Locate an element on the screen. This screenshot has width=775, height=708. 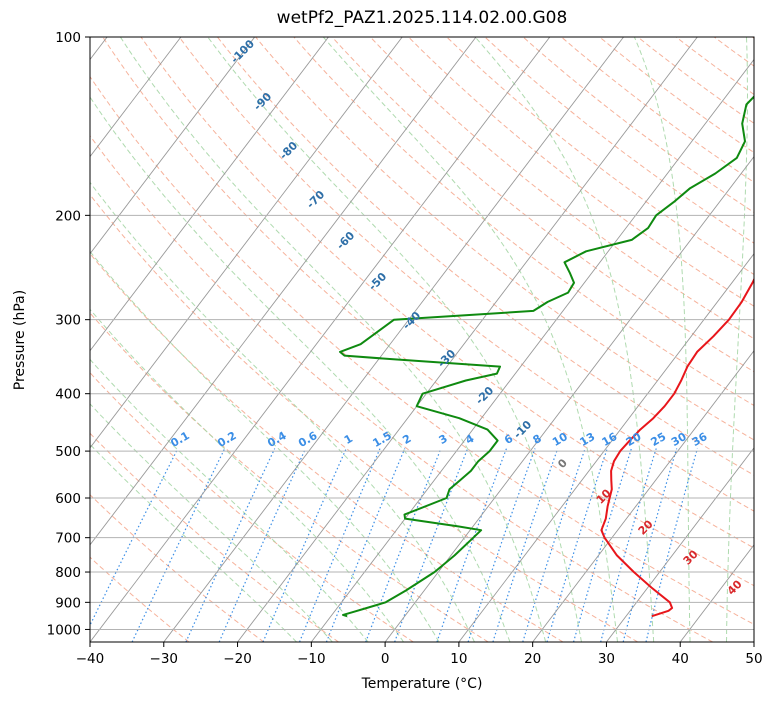
y-tick-label: 1000 is located at coordinates (64, 630).